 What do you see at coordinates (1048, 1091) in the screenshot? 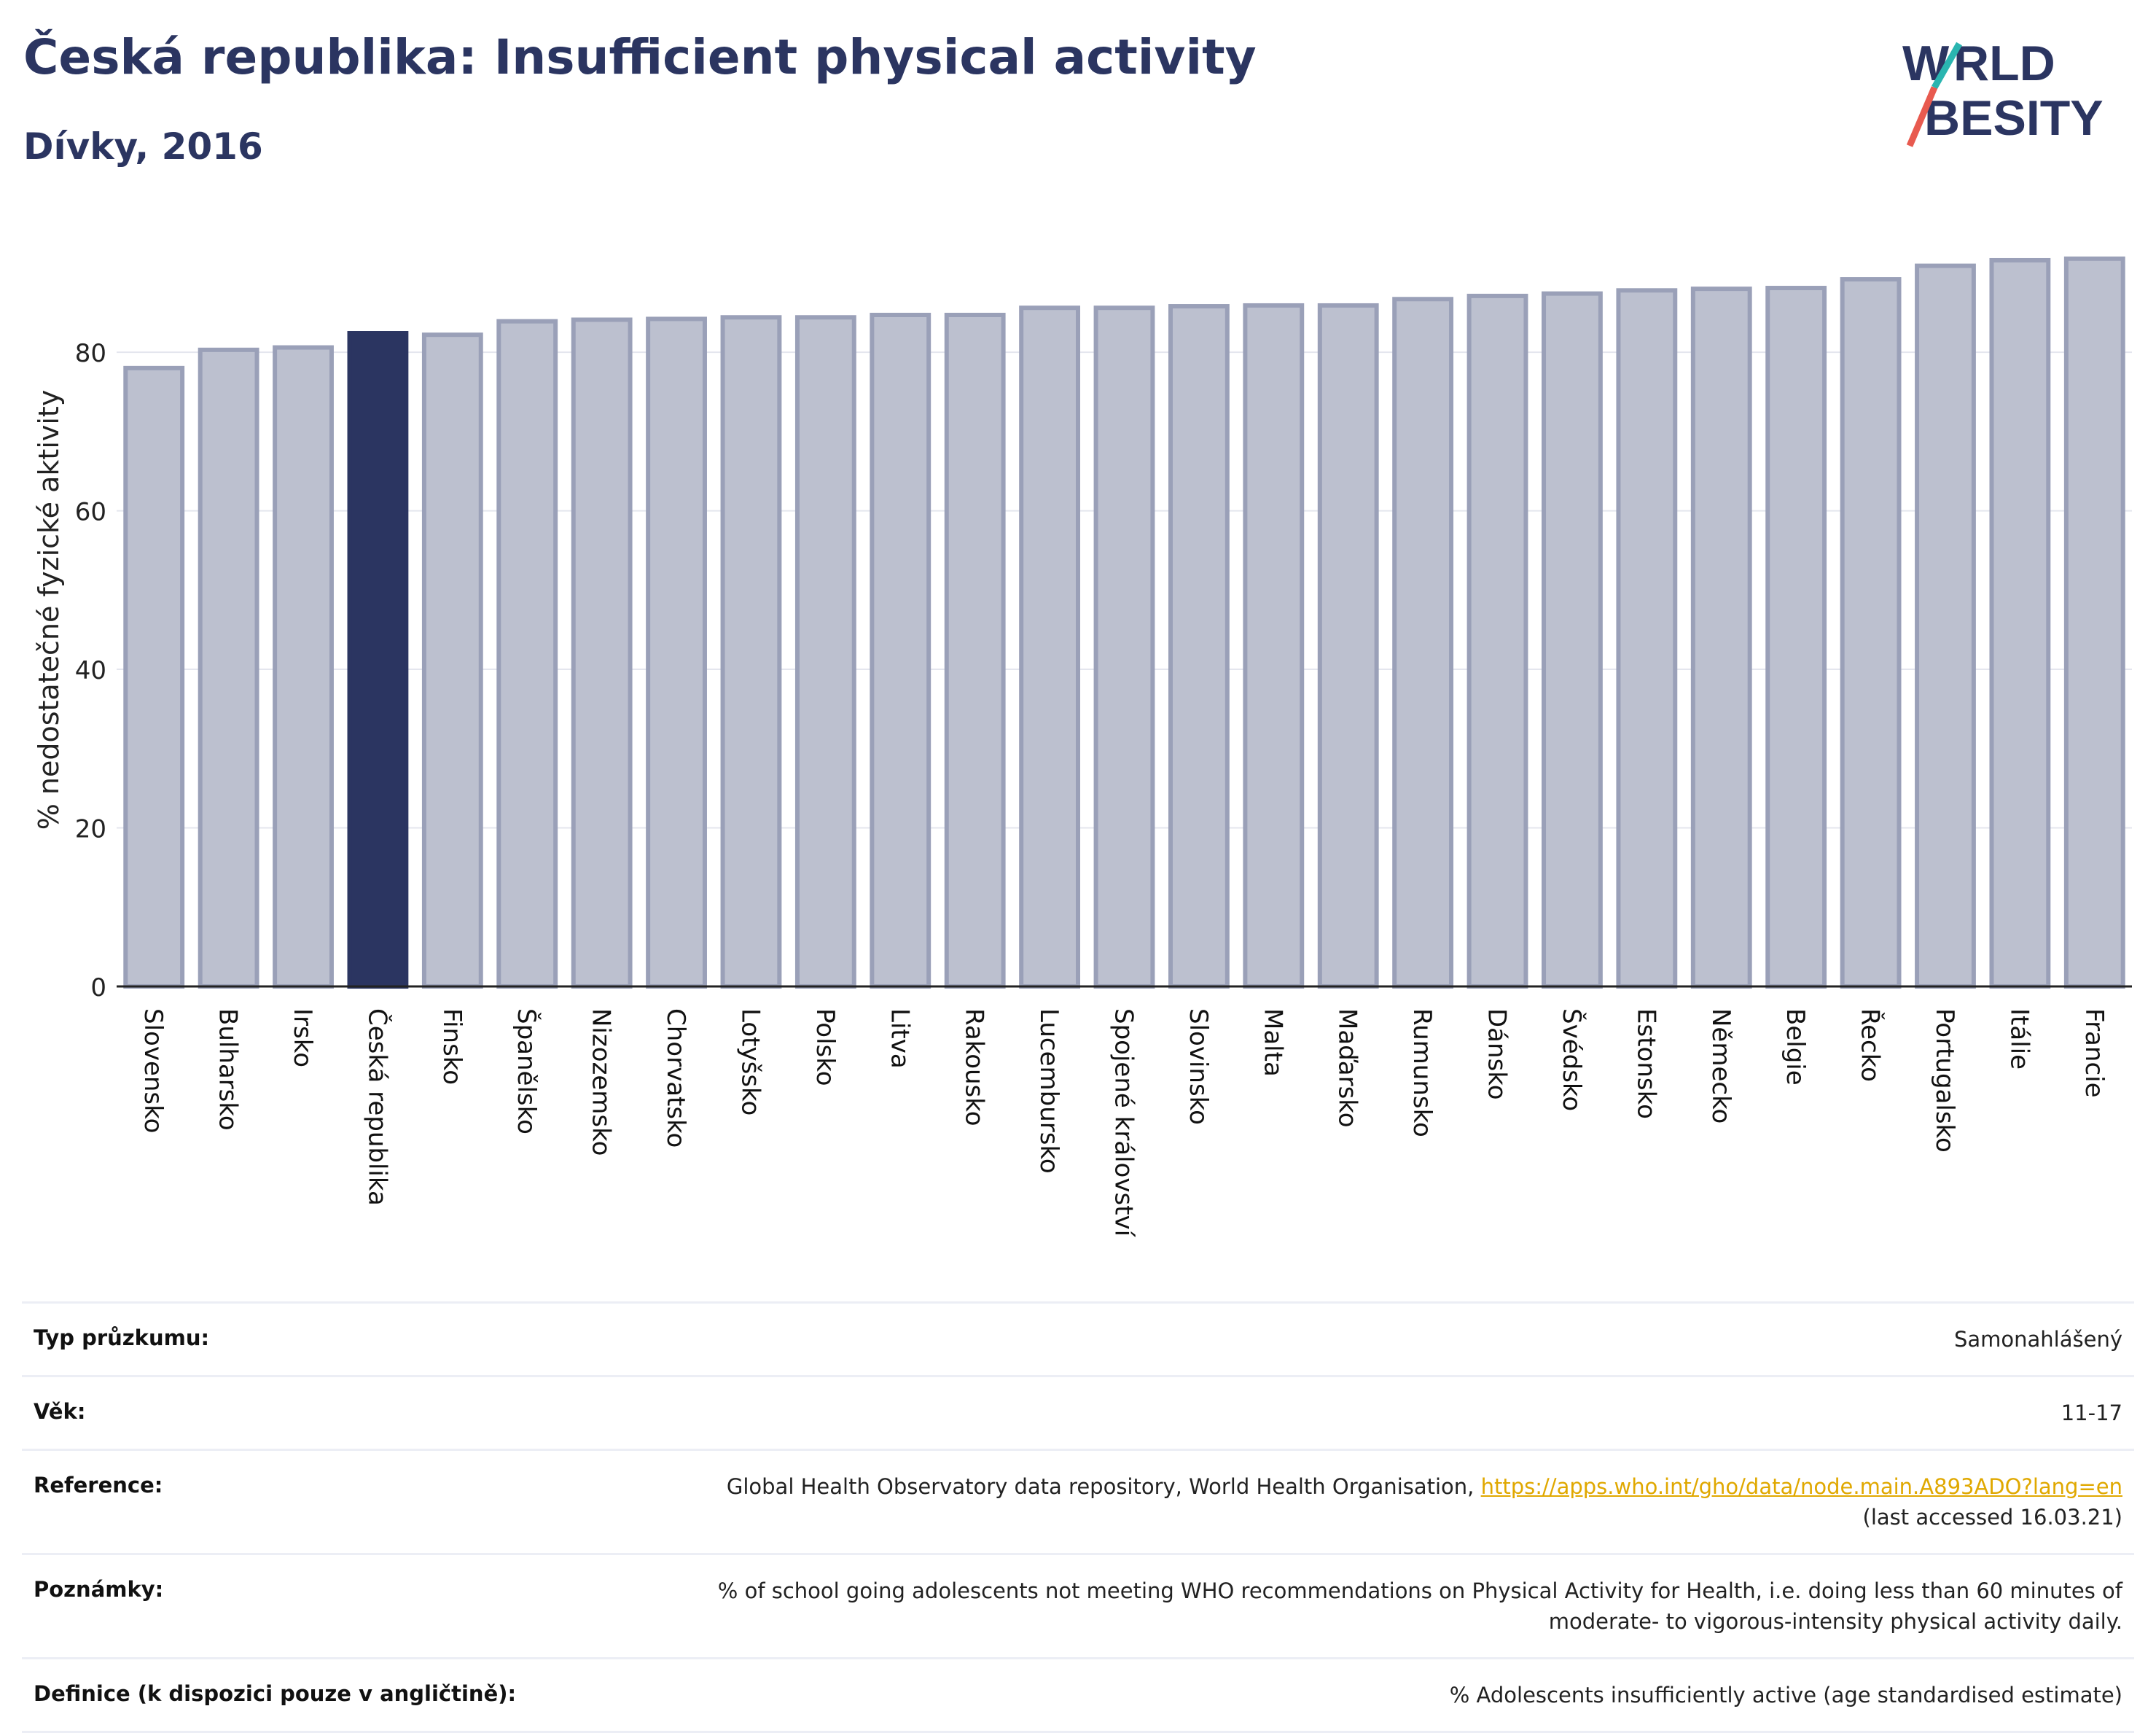
I see `x-tick-label: Lucembursko` at bounding box center [1048, 1091].